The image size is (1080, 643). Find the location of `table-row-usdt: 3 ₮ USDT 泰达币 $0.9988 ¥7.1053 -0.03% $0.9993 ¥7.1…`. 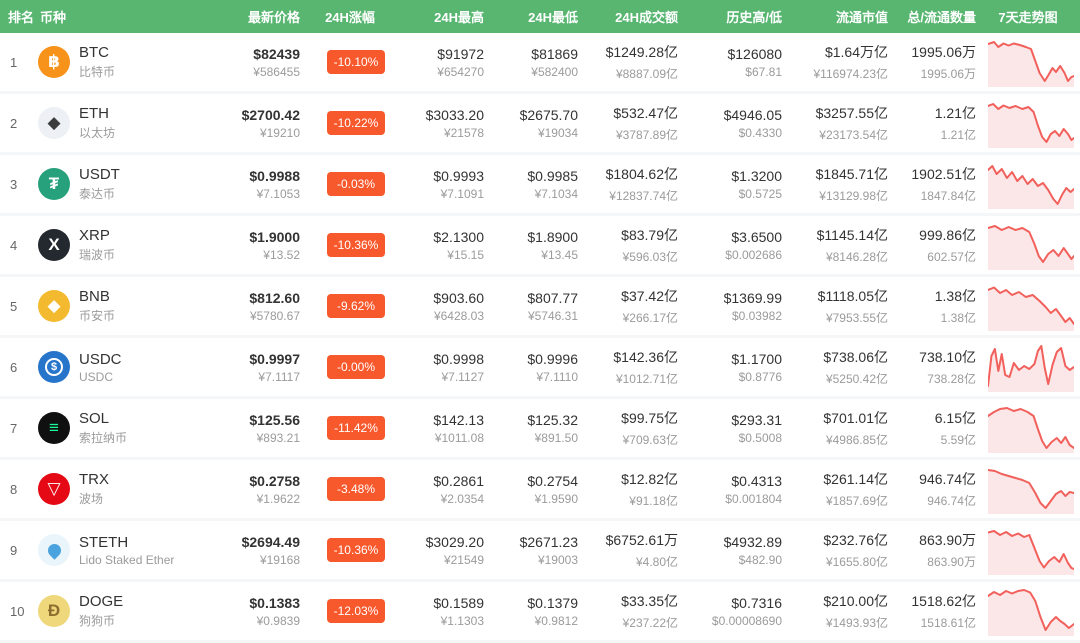

table-row-usdt: 3 ₮ USDT 泰达币 $0.9988 ¥7.1053 -0.03% $0.9993 ¥7.1… is located at coordinates (540, 185).